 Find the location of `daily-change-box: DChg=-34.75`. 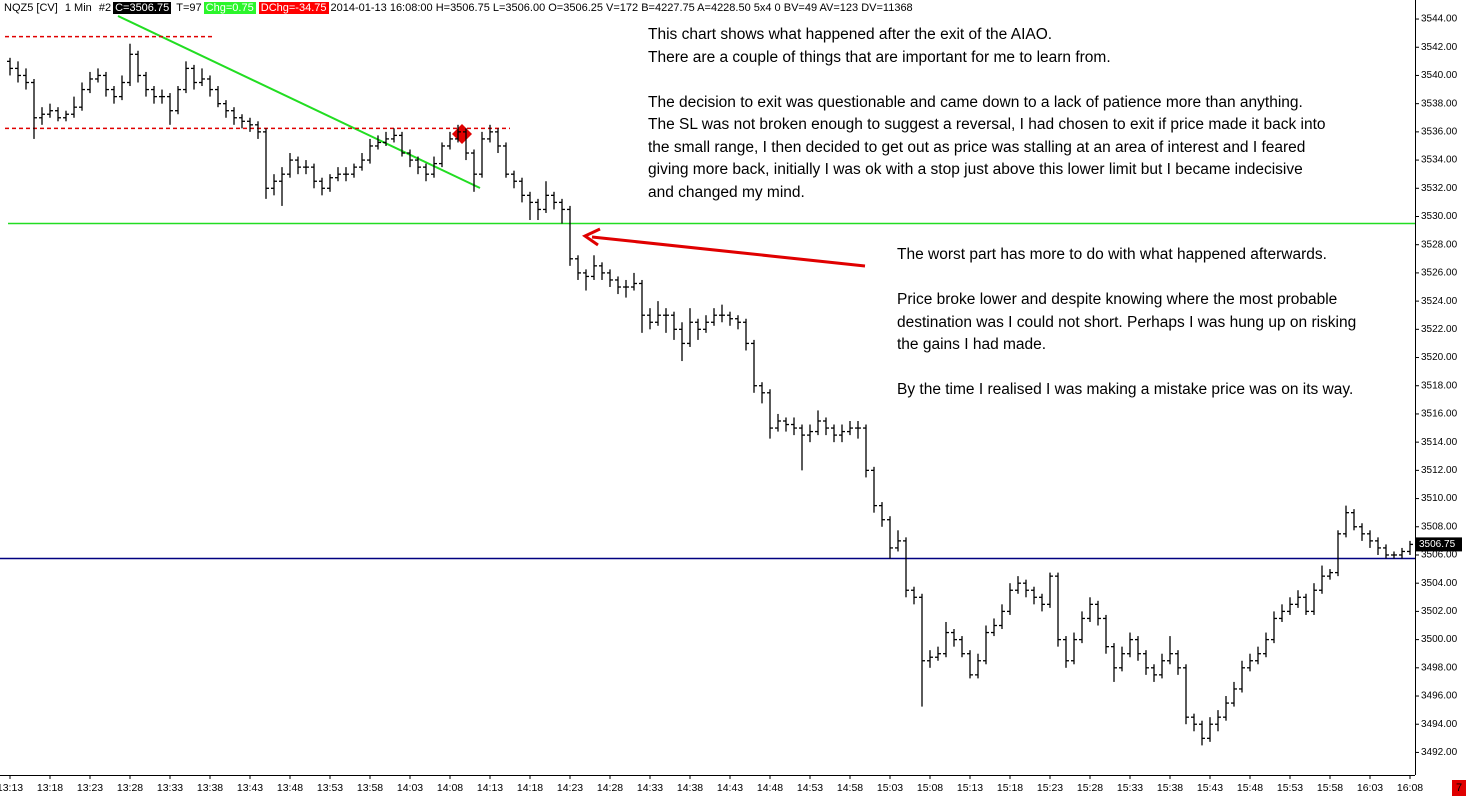

daily-change-box: DChg=-34.75 is located at coordinates (293, 8).